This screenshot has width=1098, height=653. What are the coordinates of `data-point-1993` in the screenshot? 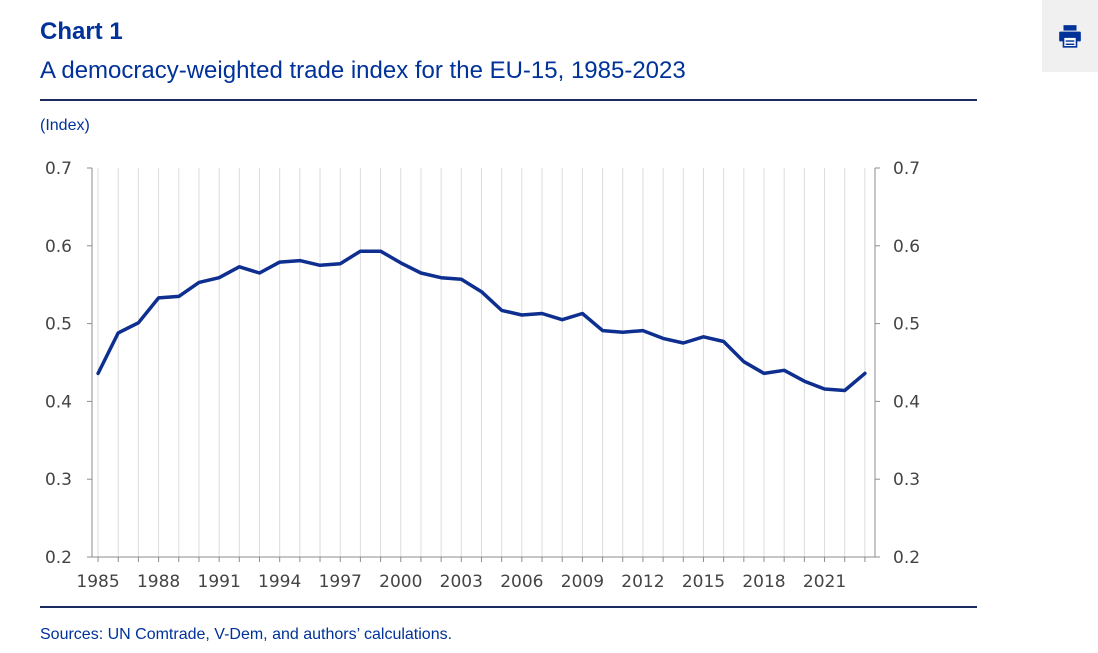 It's located at (259, 273).